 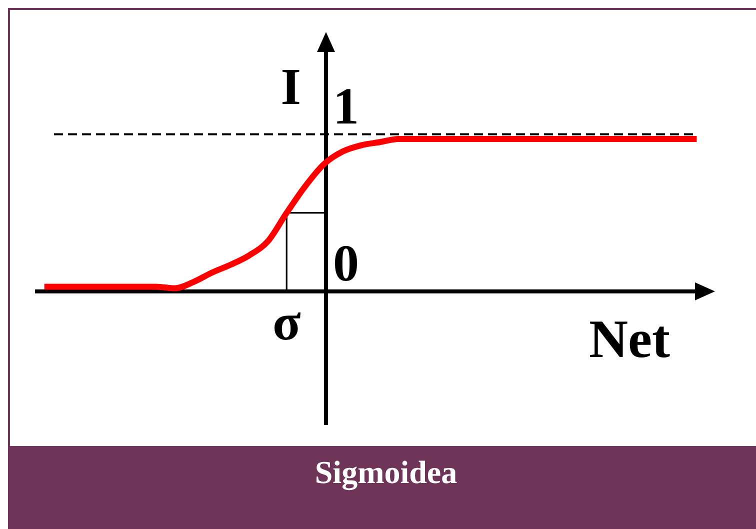 I want to click on y-tick-label: 1, so click(x=346, y=107).